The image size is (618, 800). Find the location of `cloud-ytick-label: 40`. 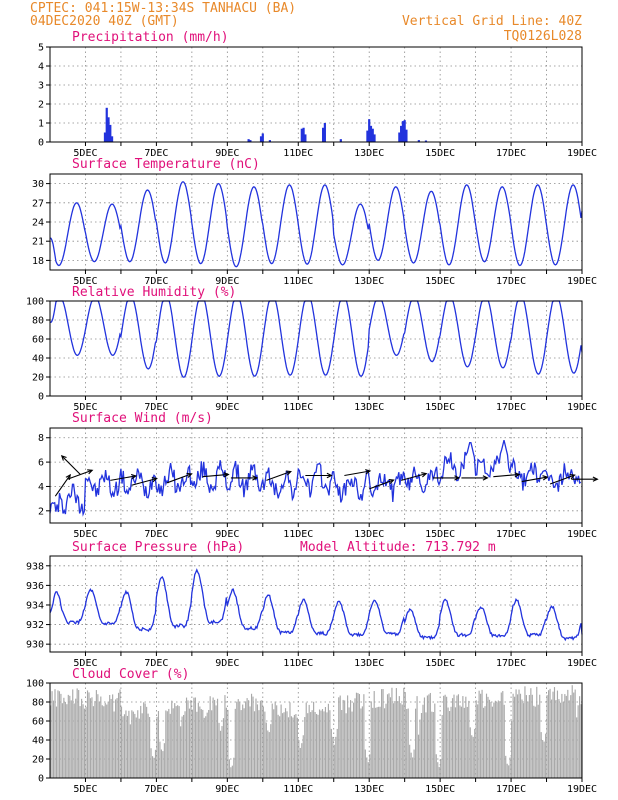

cloud-ytick-label: 40 is located at coordinates (38, 741).